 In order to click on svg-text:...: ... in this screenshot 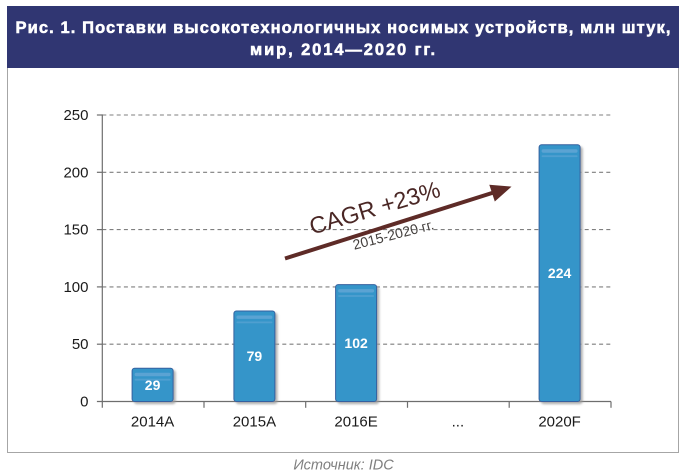, I will do `click(458, 422)`.